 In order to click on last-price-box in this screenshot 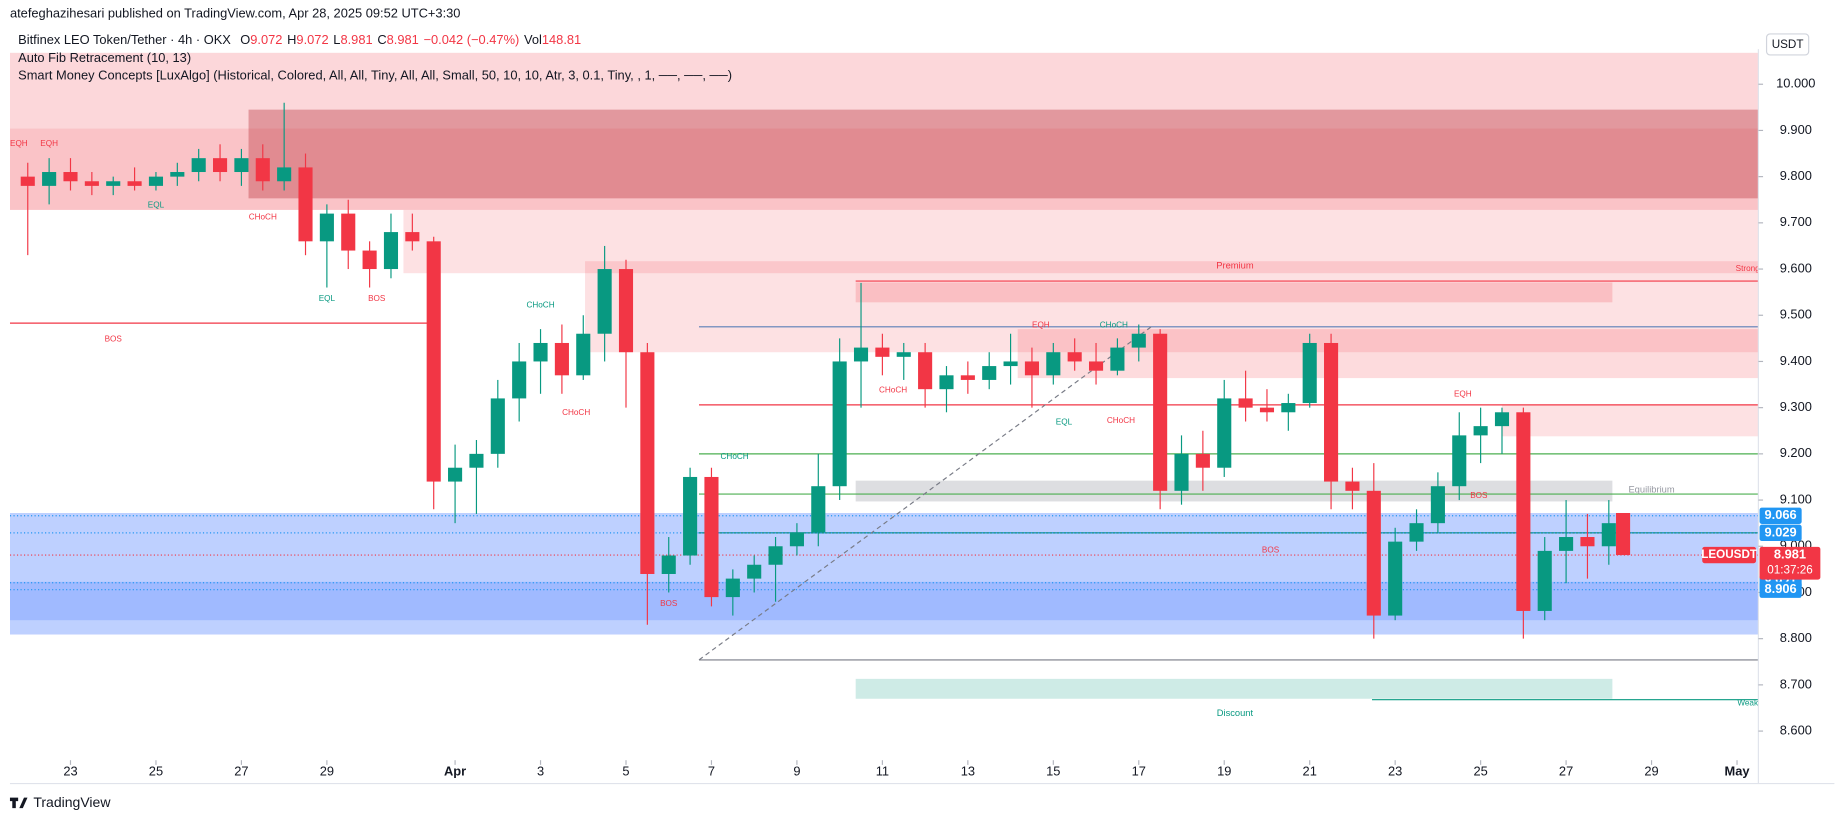, I will do `click(1790, 563)`.